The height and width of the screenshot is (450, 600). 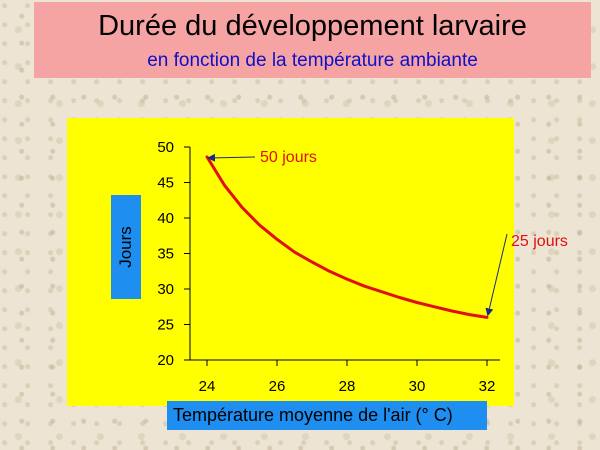 I want to click on y-axis-label: Jours, so click(x=125, y=247).